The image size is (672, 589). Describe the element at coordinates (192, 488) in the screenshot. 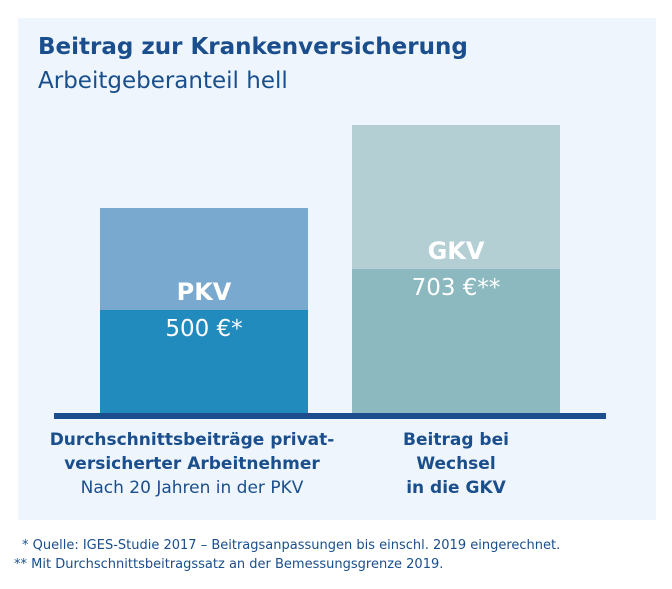

I see `category-label-pkv-line: Nach 20 Jahren in der PKV` at that location.